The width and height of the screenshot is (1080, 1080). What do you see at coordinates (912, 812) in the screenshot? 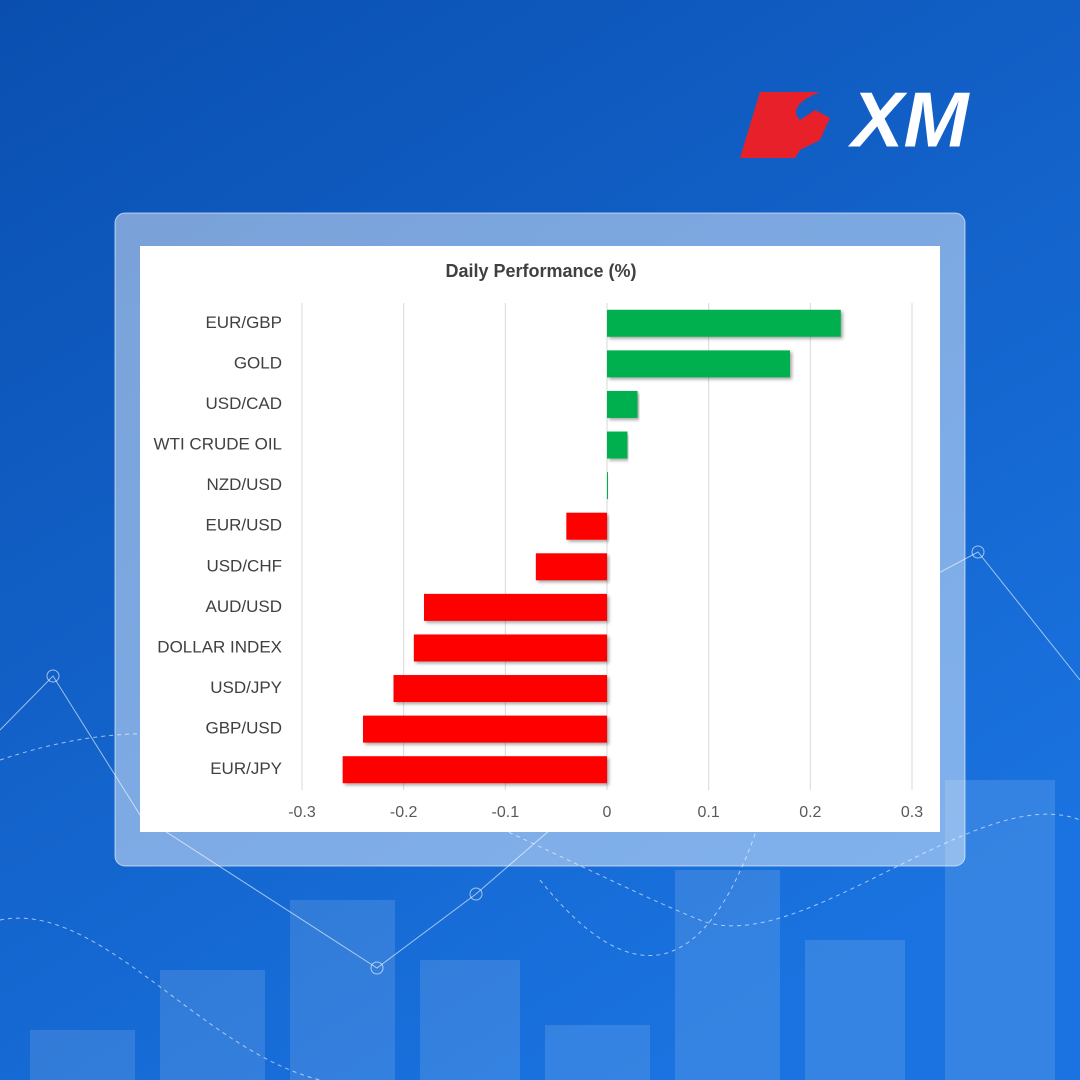
I see `x-tick-label: 0.3` at bounding box center [912, 812].